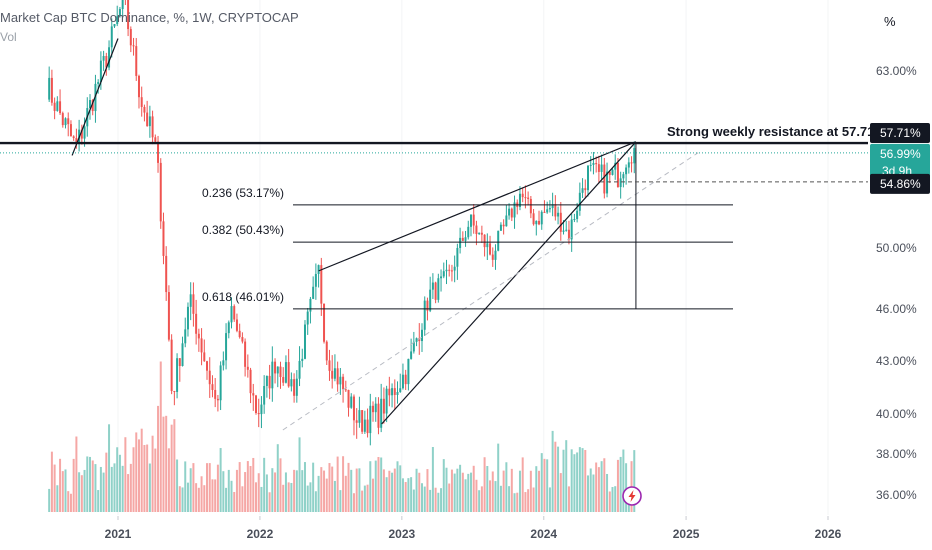 Image resolution: width=932 pixels, height=550 pixels. I want to click on x-axis: 2021 2022 2023 2024 2025 2026, so click(473, 528).